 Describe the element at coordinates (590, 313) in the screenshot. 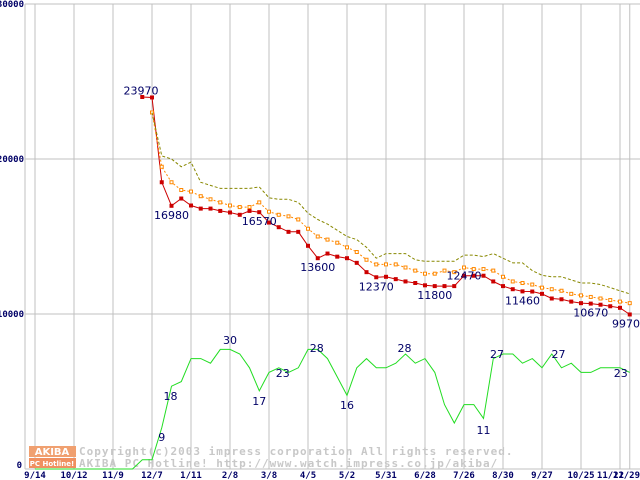

I see `data-label: 10670` at that location.